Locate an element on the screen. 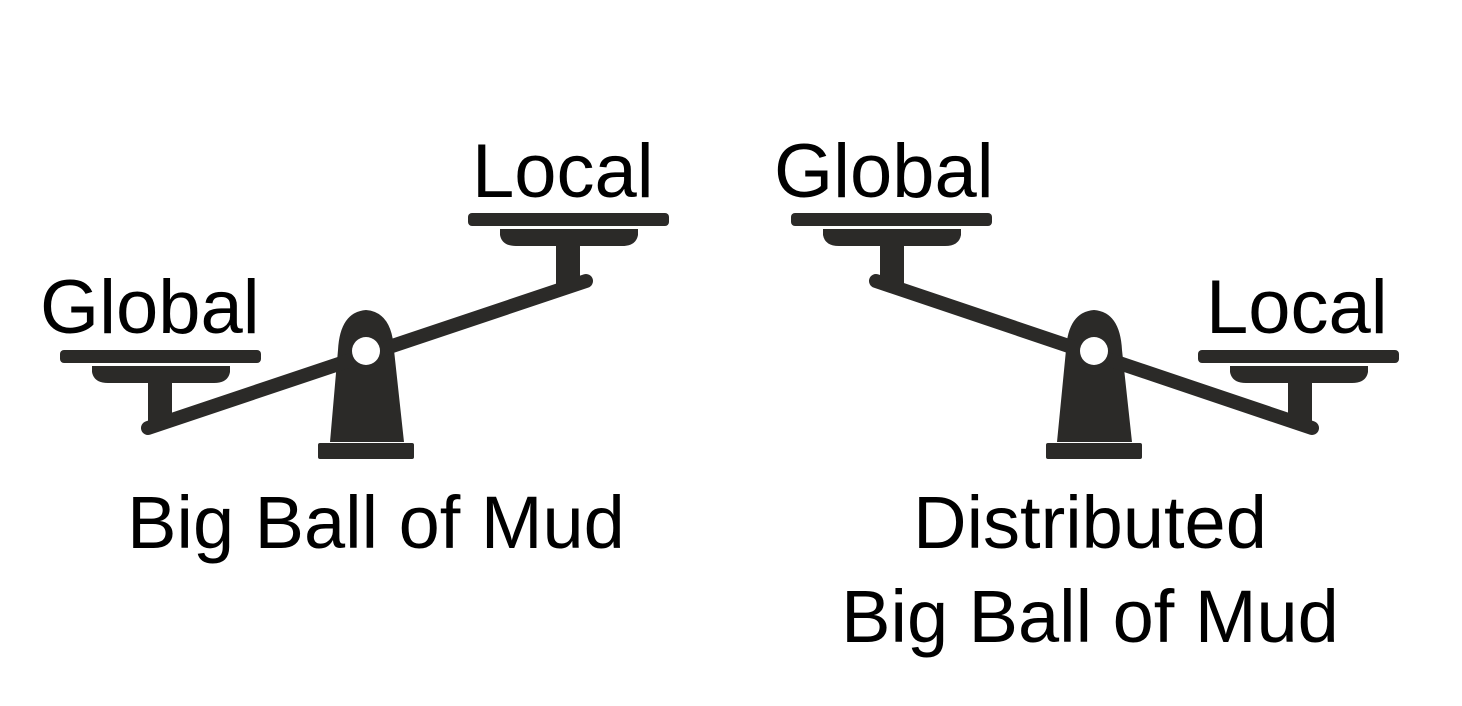 This screenshot has height=706, width=1462. caption-line: Distributed is located at coordinates (1090, 522).